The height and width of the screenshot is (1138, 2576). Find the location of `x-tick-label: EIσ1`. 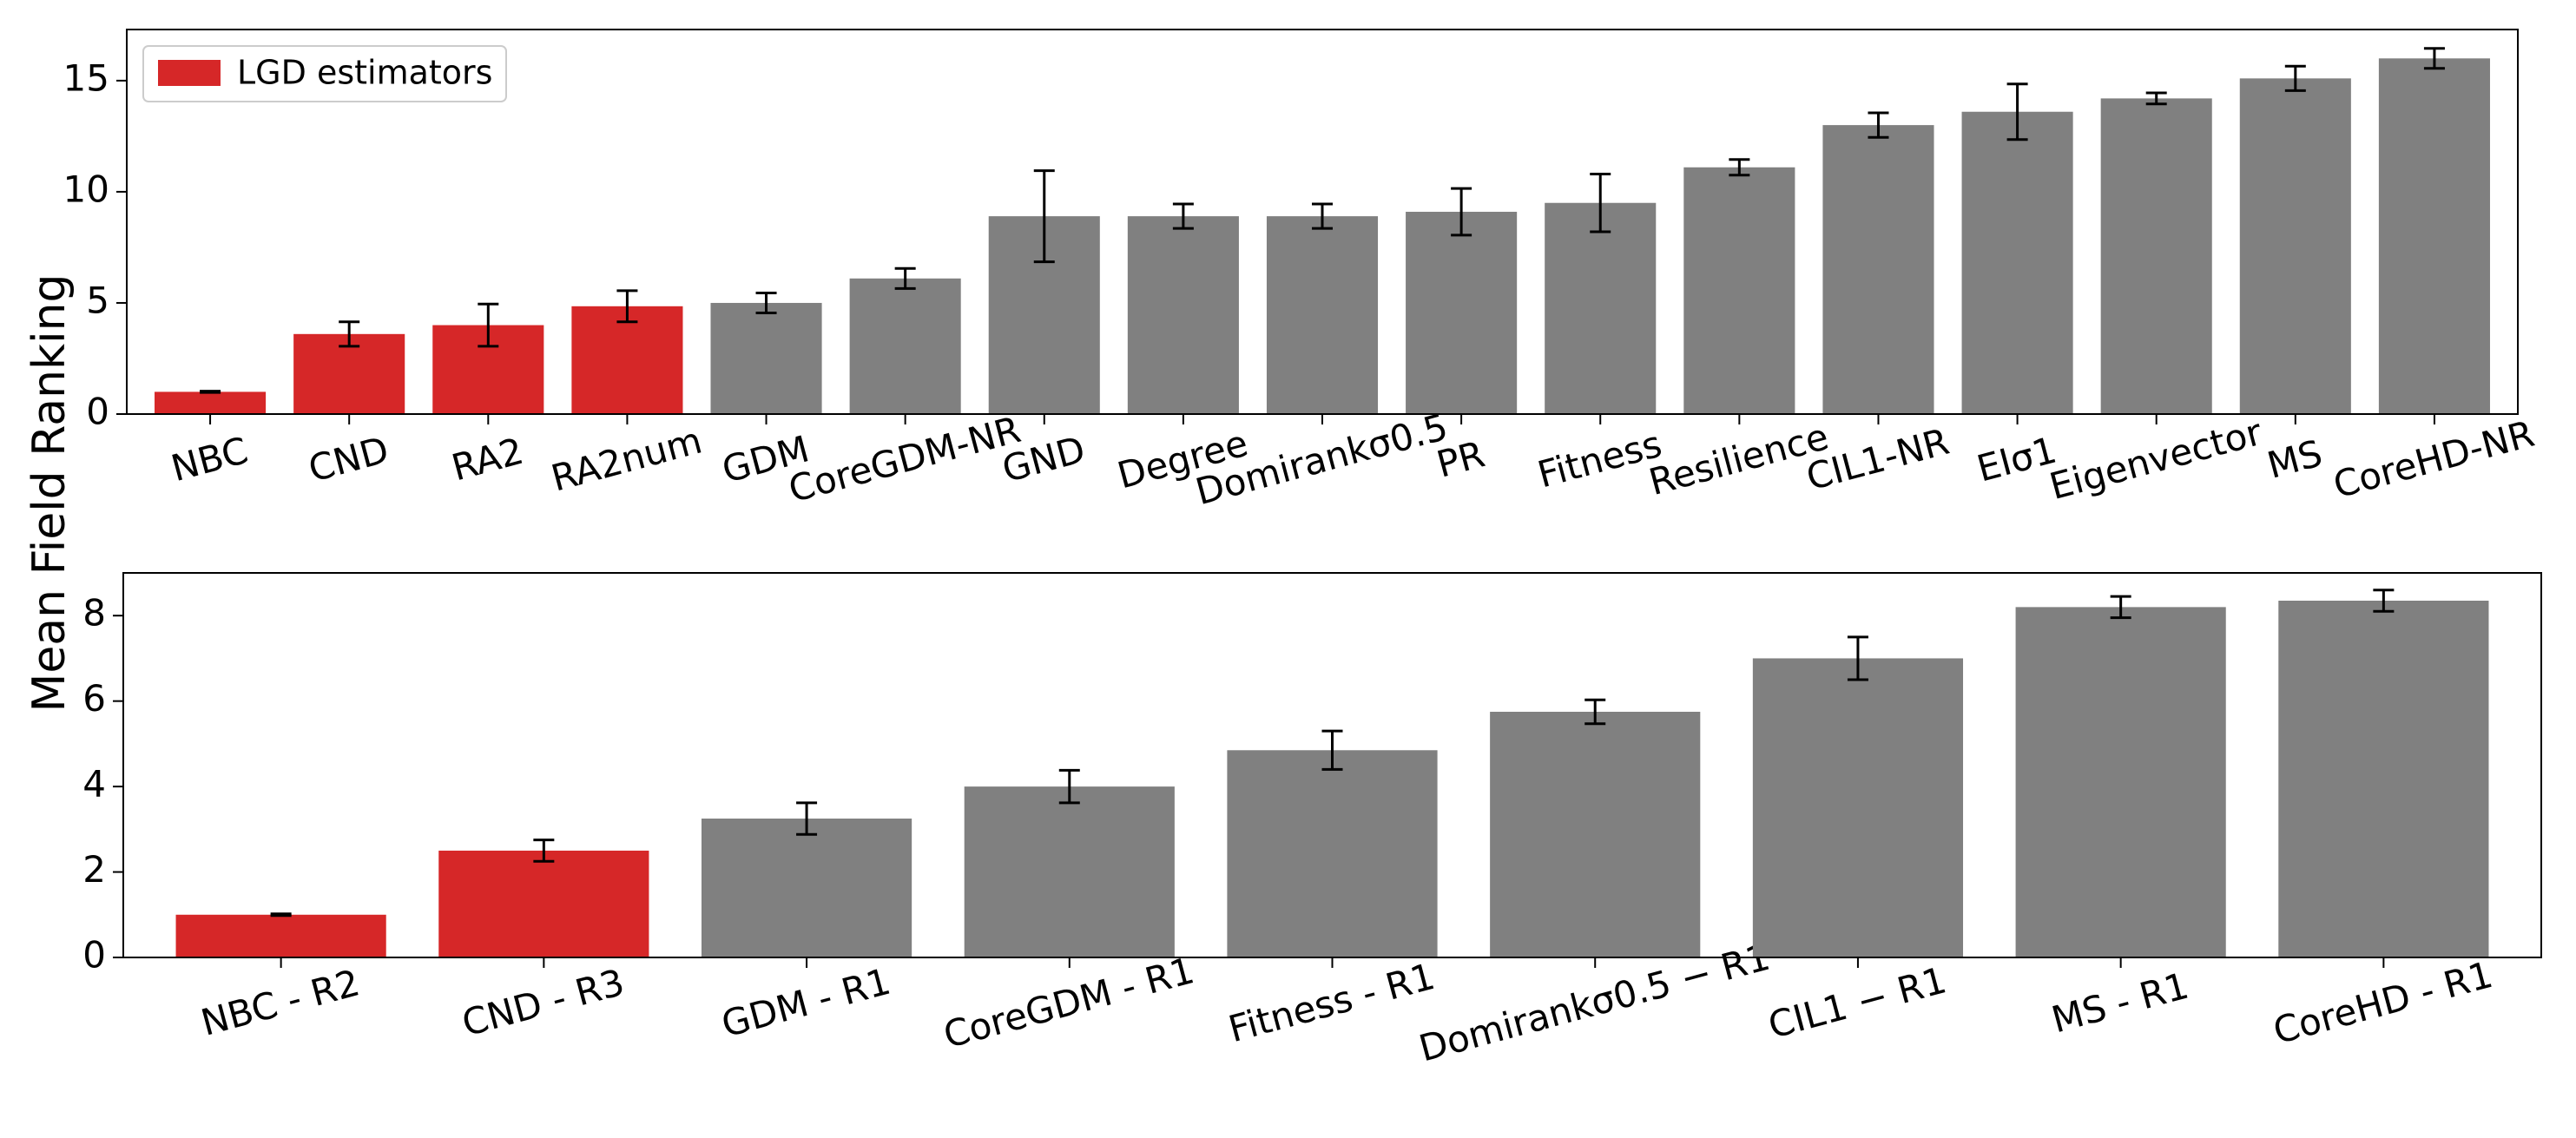

x-tick-label: EIσ1 is located at coordinates (2017, 459).